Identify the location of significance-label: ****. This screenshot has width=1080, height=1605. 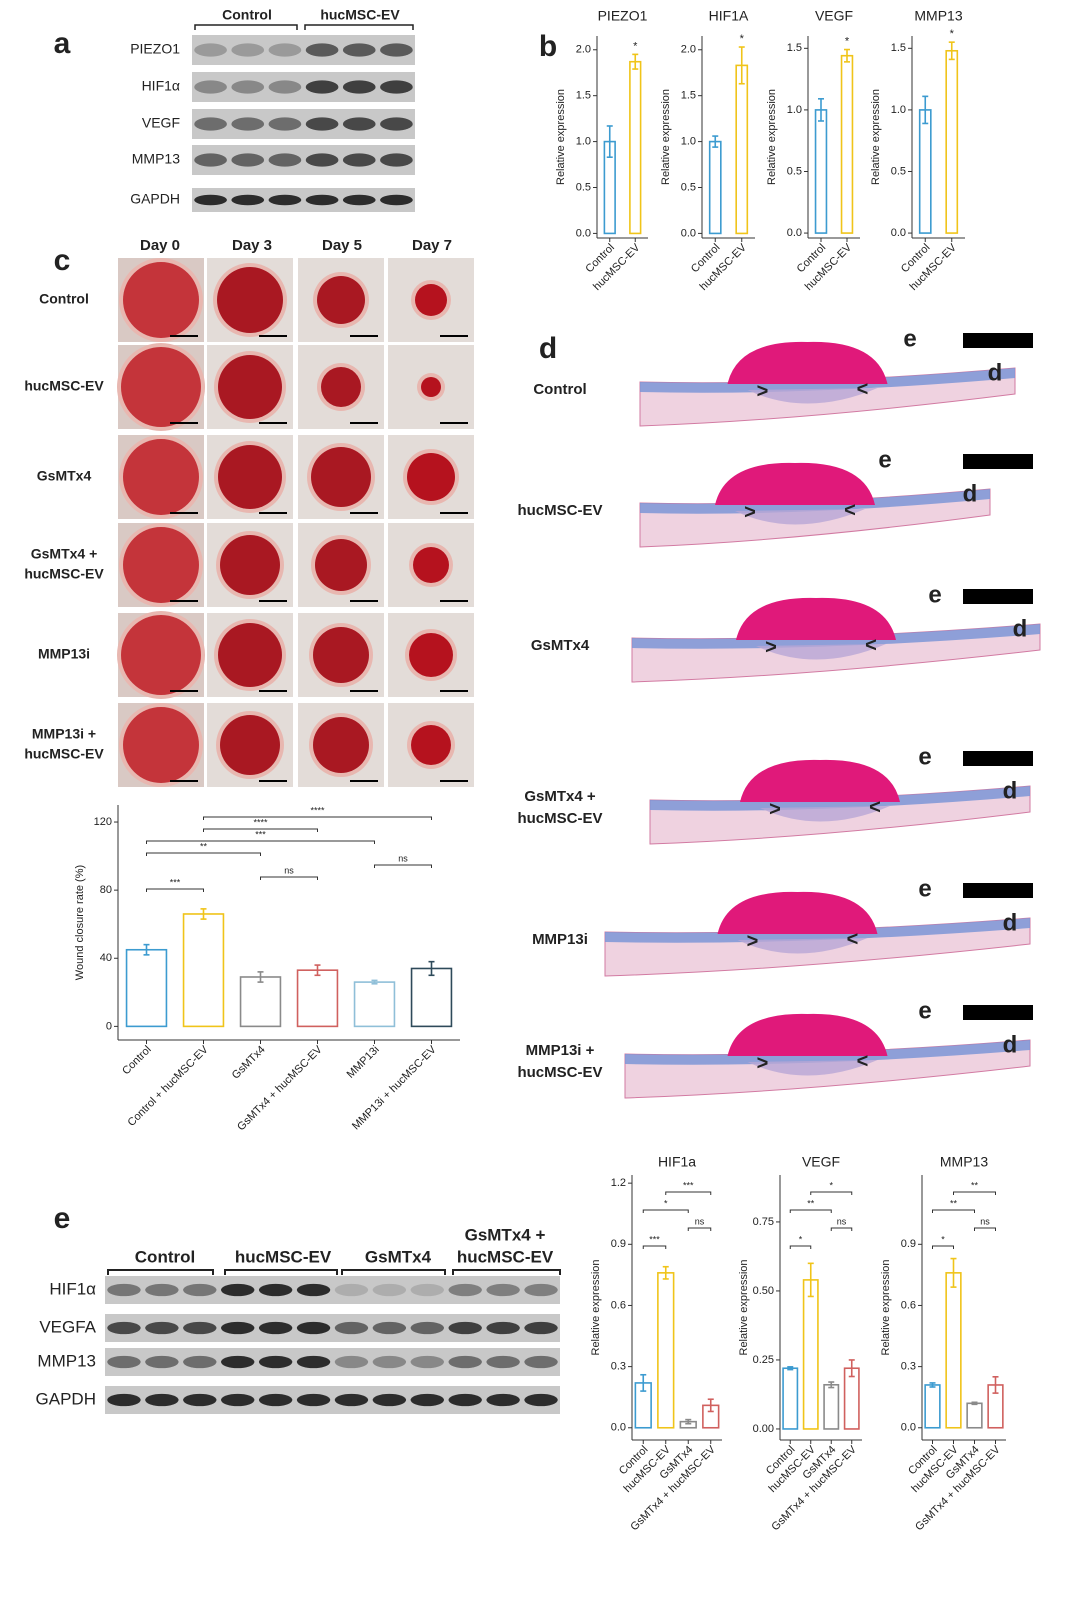
(317, 810).